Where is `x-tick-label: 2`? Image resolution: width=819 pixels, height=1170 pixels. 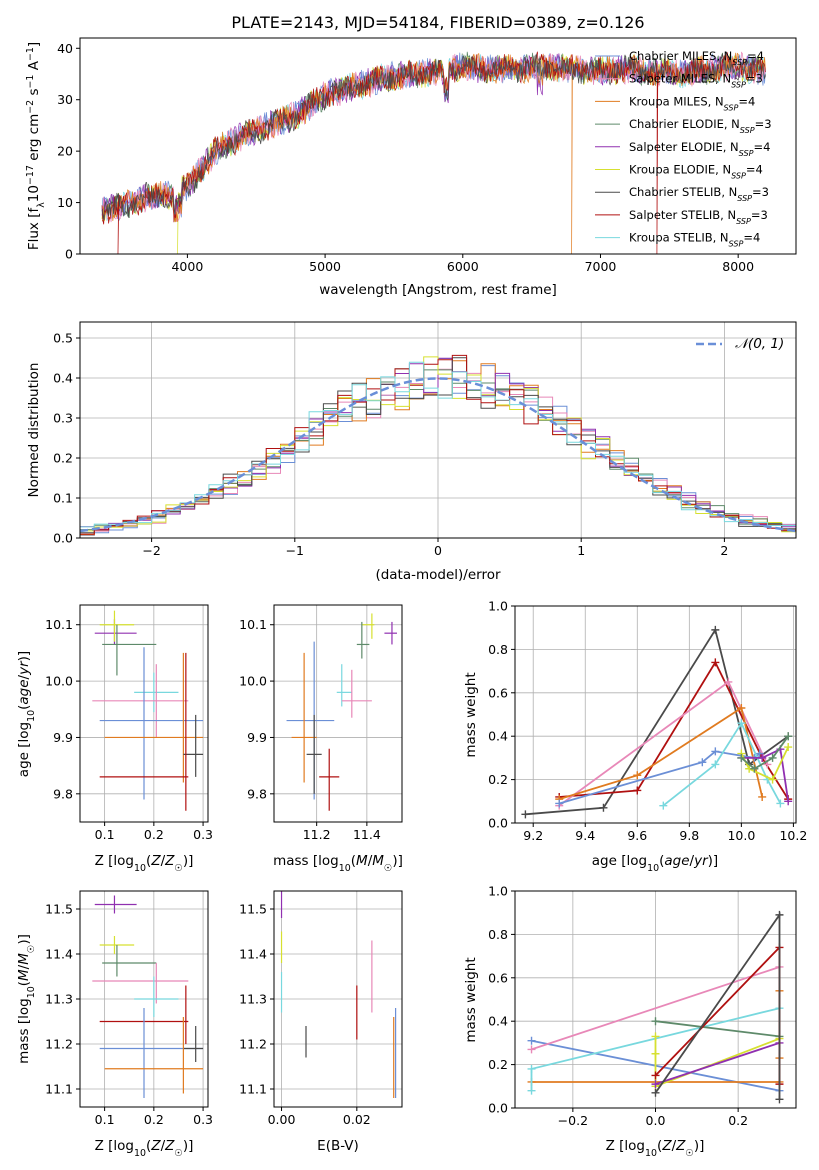 x-tick-label: 2 is located at coordinates (724, 550).